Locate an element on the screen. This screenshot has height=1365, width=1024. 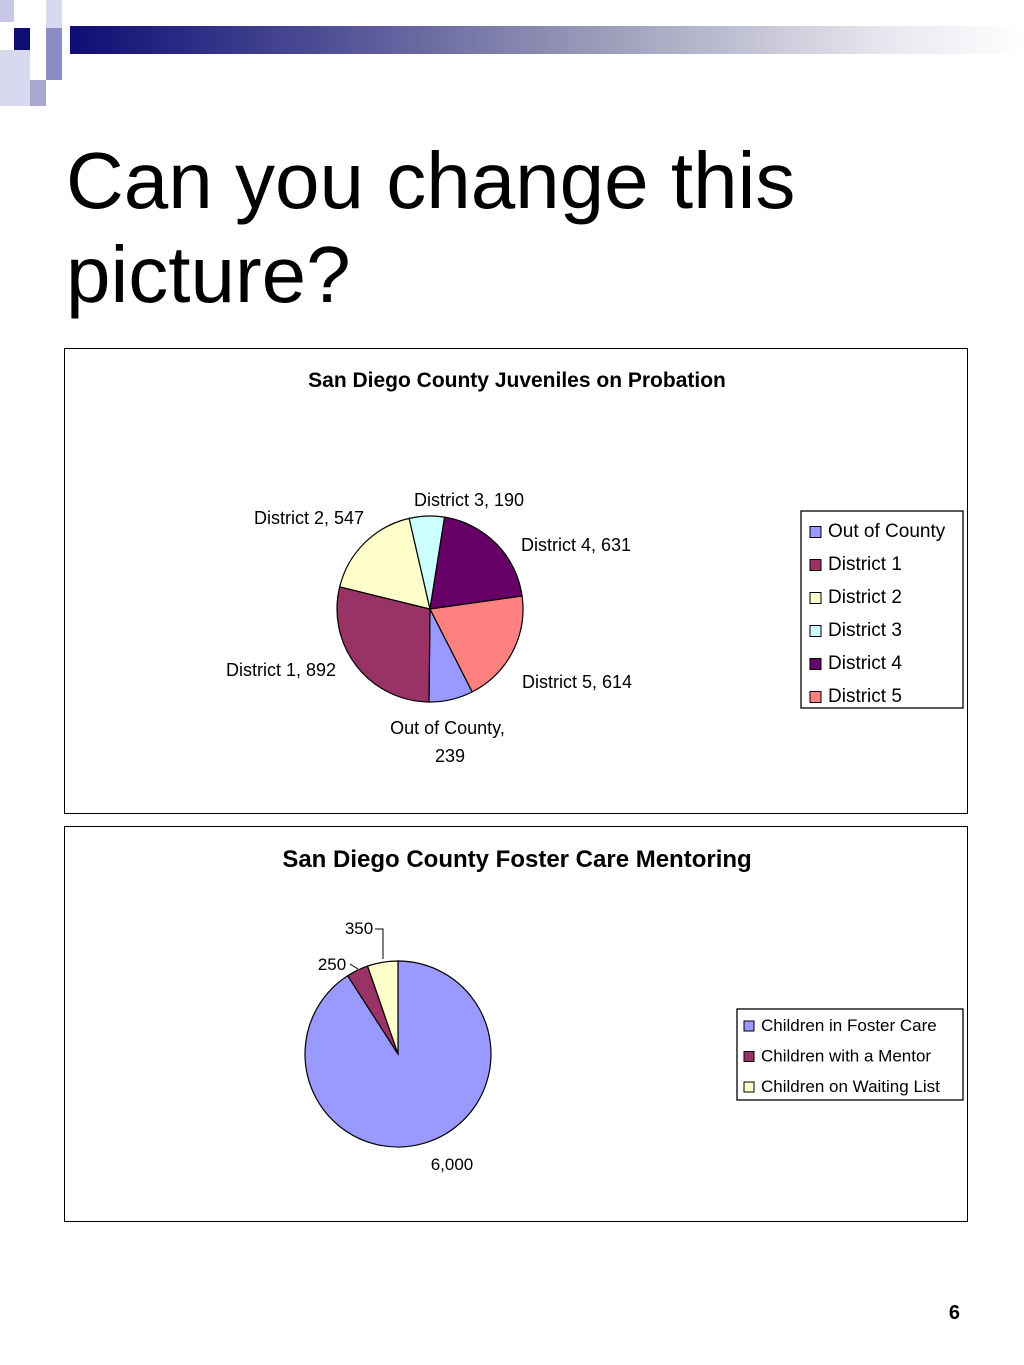
chart-title: San Diego County Juveniles on Probation is located at coordinates (517, 380).